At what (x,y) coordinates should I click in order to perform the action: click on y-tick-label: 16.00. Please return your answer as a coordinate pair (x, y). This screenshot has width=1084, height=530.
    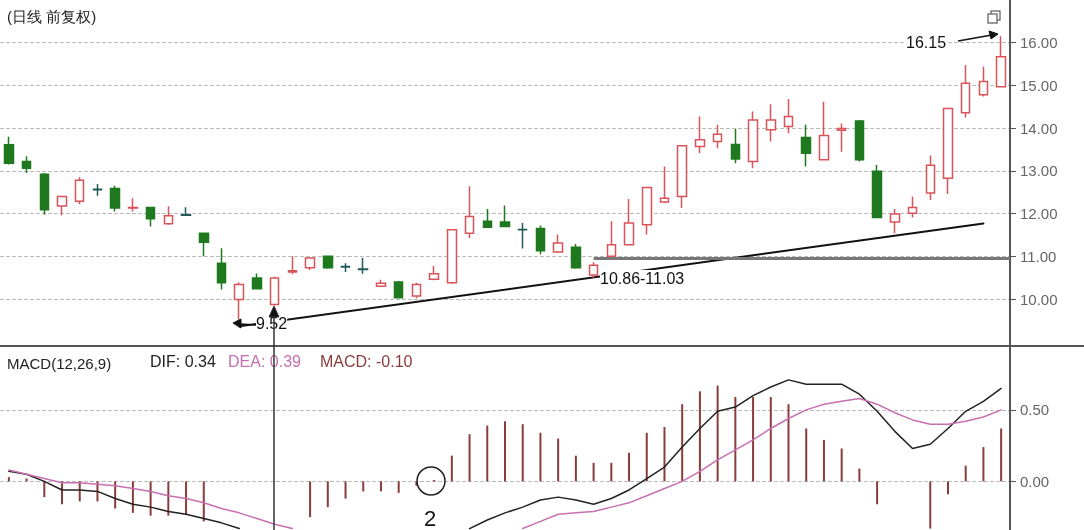
    Looking at the image, I should click on (1039, 43).